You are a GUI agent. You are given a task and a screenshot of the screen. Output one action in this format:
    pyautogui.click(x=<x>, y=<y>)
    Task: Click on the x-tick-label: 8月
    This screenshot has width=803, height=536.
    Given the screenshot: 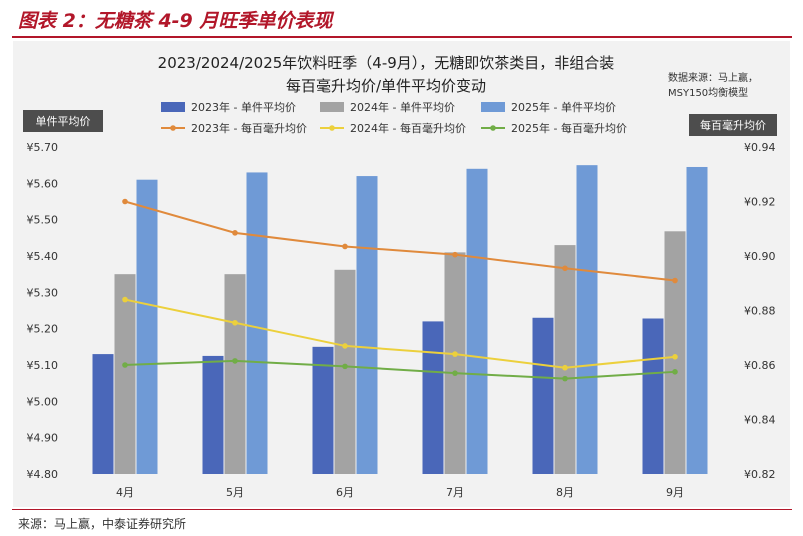 What is the action you would take?
    pyautogui.click(x=565, y=492)
    